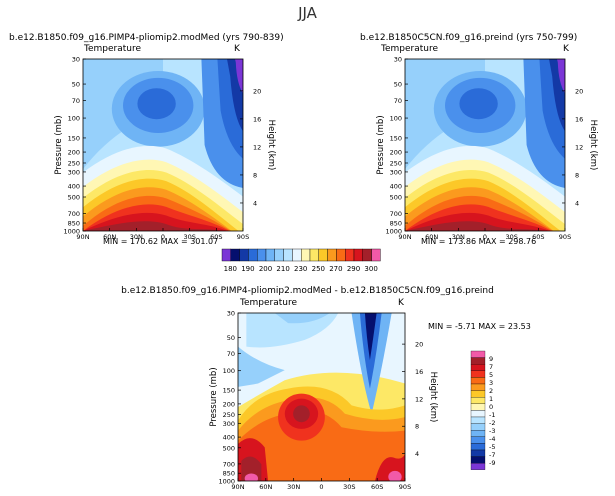  Describe the element at coordinates (349, 487) in the screenshot. I see `panel3-xtick-label: 30S` at that location.